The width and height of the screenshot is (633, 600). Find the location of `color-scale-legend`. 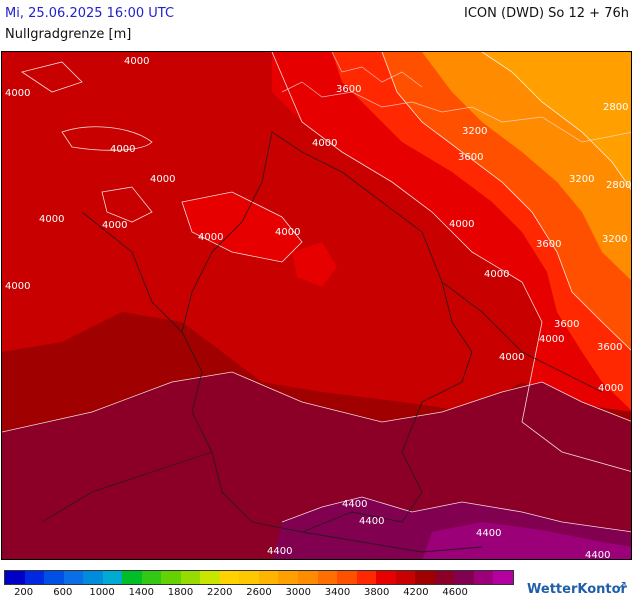

color-scale-legend is located at coordinates (259, 577).